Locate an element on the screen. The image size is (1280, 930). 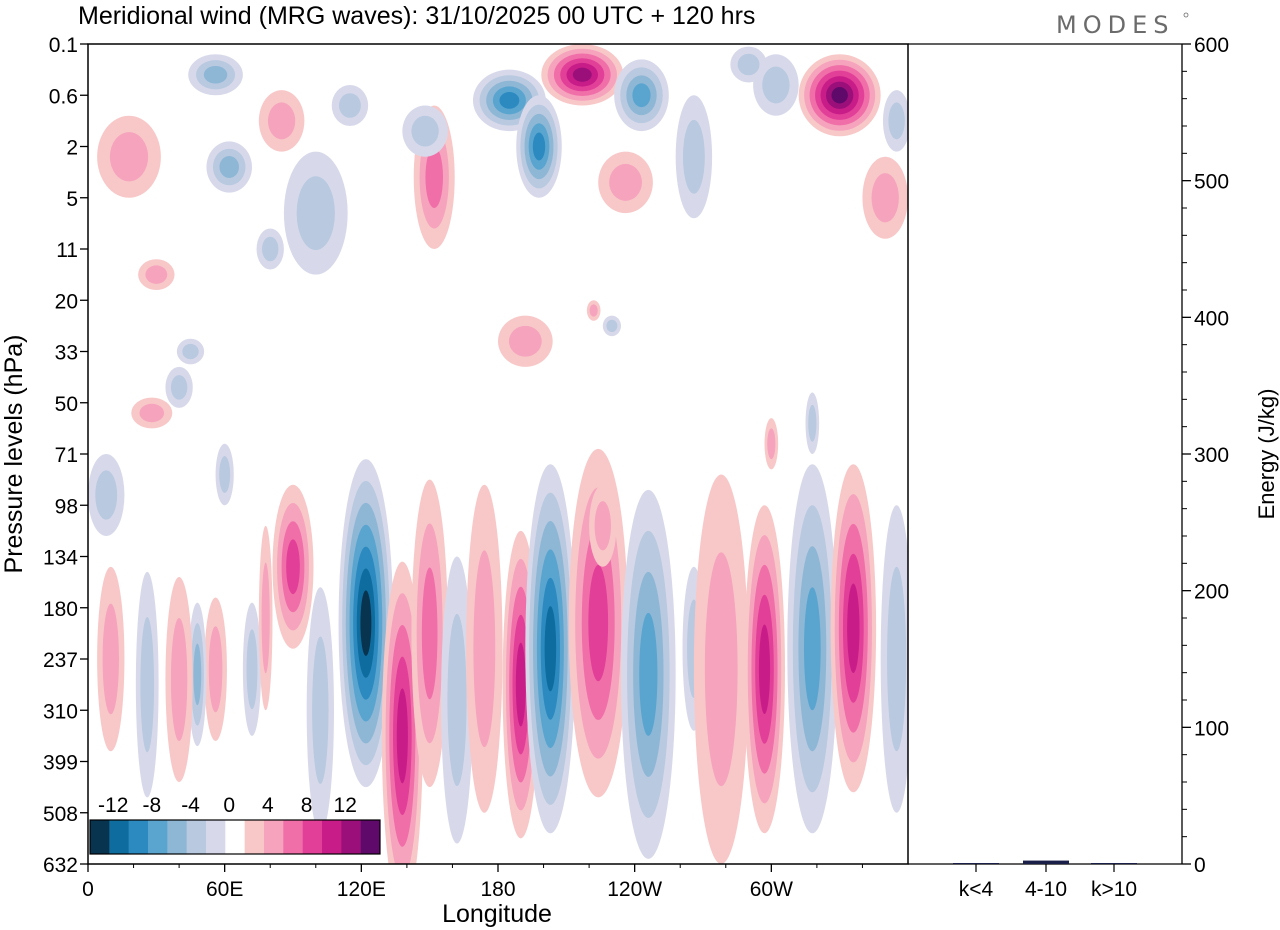
energy-tick-label: 500 is located at coordinates (1211, 182).